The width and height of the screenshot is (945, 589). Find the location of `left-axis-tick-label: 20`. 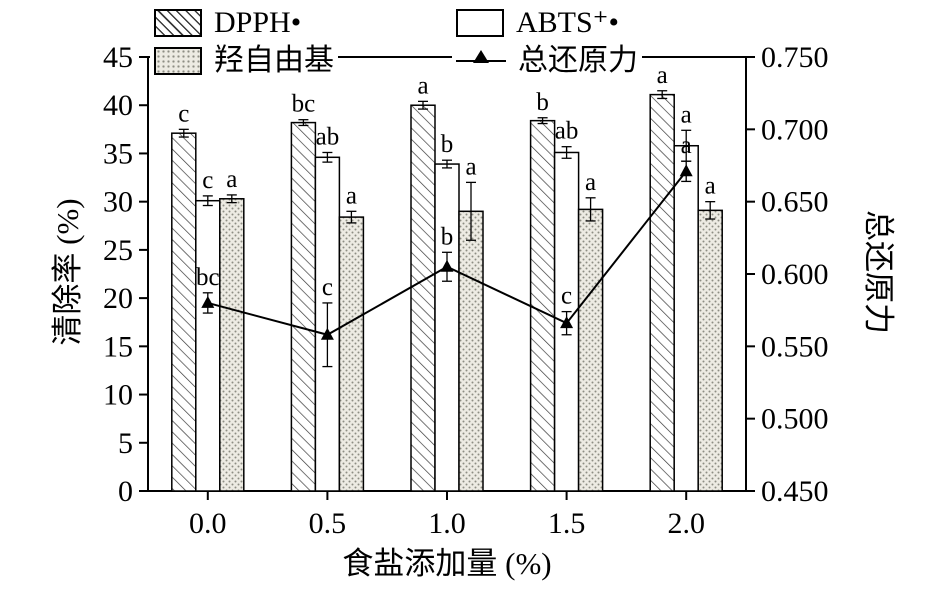

left-axis-tick-label: 20 is located at coordinates (118, 298).